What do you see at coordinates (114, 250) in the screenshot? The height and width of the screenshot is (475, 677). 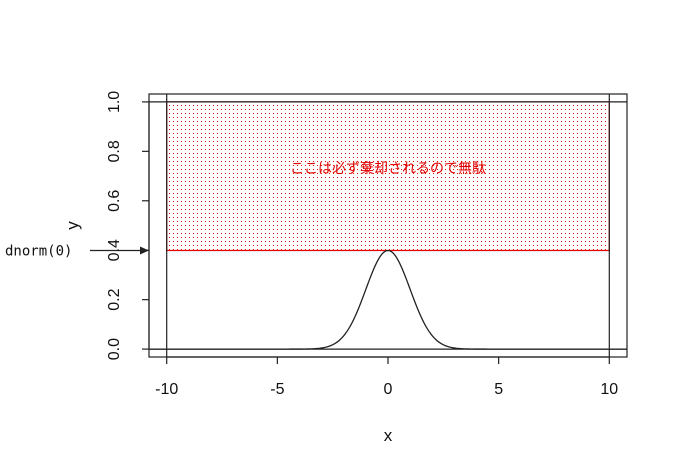 I see `y-tick-label-2: 0.4` at bounding box center [114, 250].